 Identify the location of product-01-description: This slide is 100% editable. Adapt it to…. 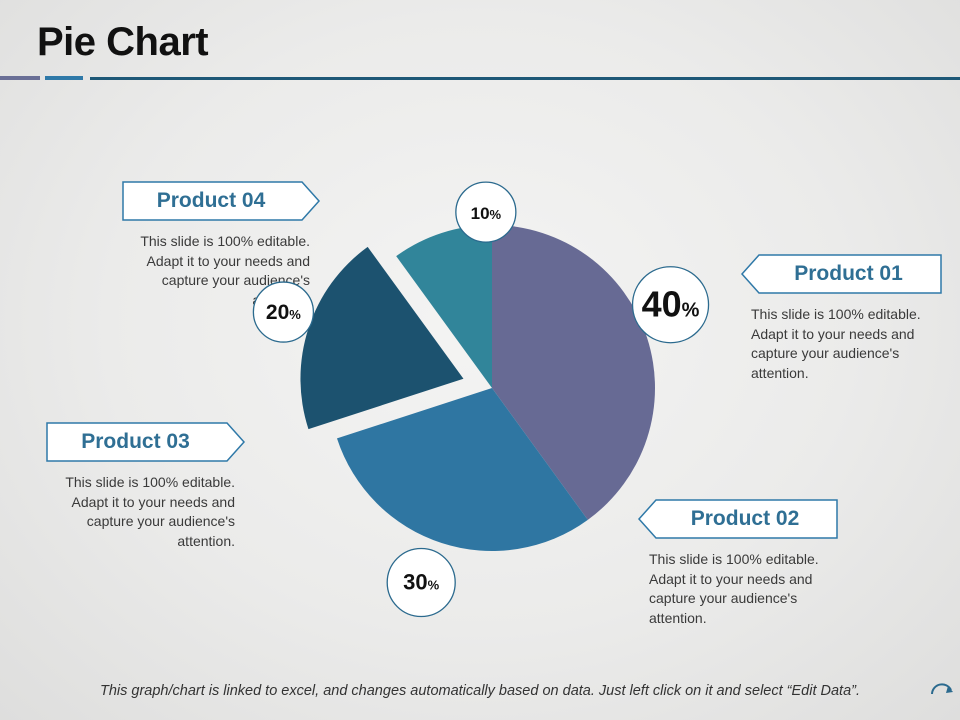
(836, 343).